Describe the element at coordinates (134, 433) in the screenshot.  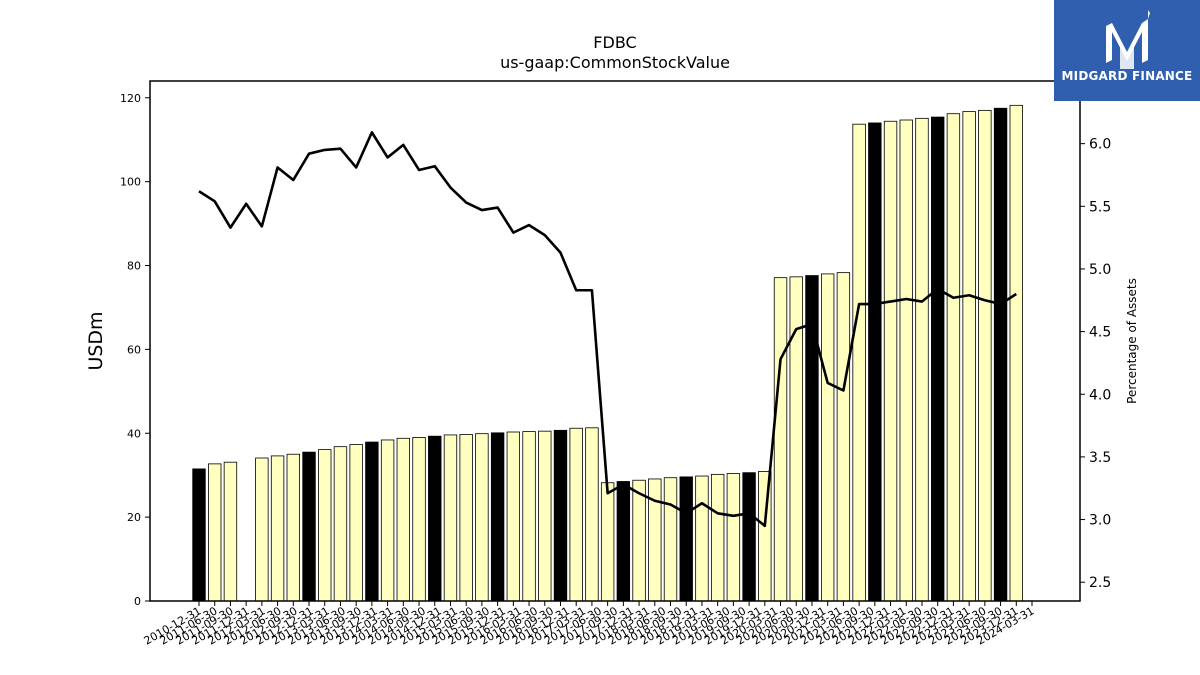
I see `y-tick-label: 40` at that location.